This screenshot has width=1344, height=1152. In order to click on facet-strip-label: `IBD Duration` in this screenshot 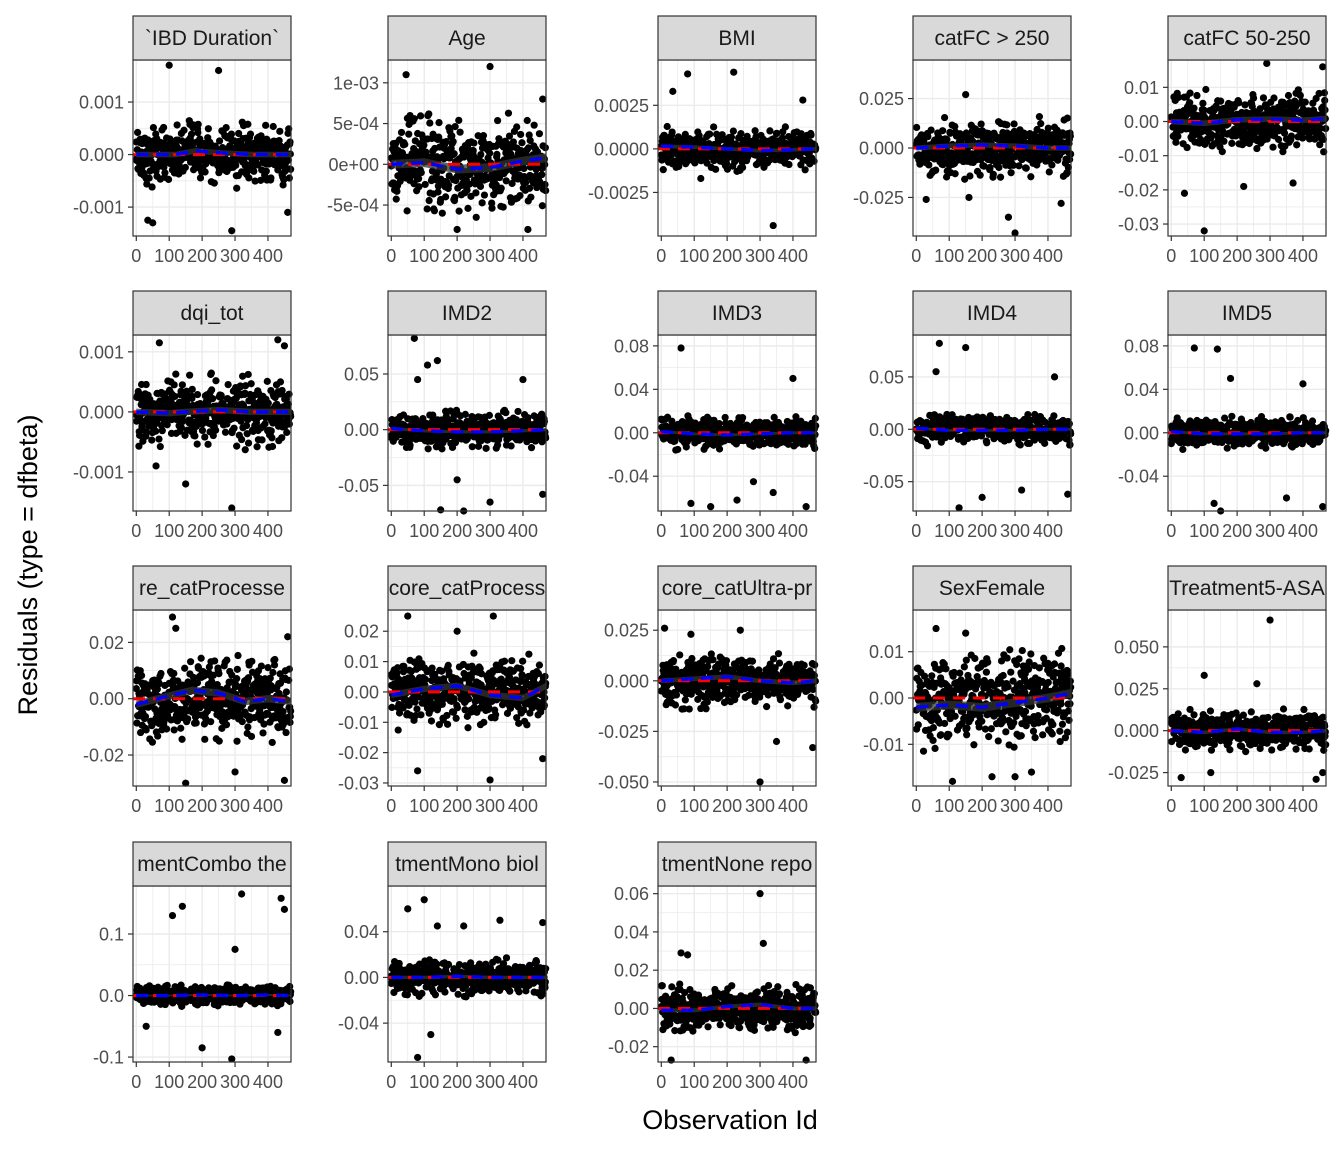, I will do `click(212, 38)`.